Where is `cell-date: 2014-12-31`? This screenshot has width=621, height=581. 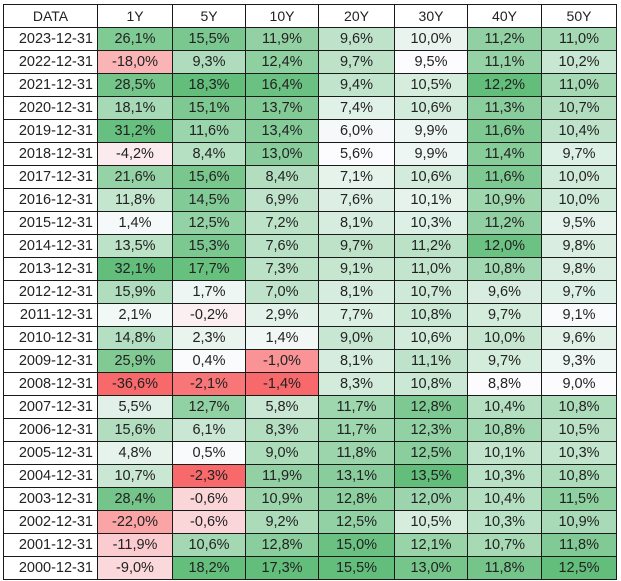 cell-date: 2014-12-31 is located at coordinates (50, 246).